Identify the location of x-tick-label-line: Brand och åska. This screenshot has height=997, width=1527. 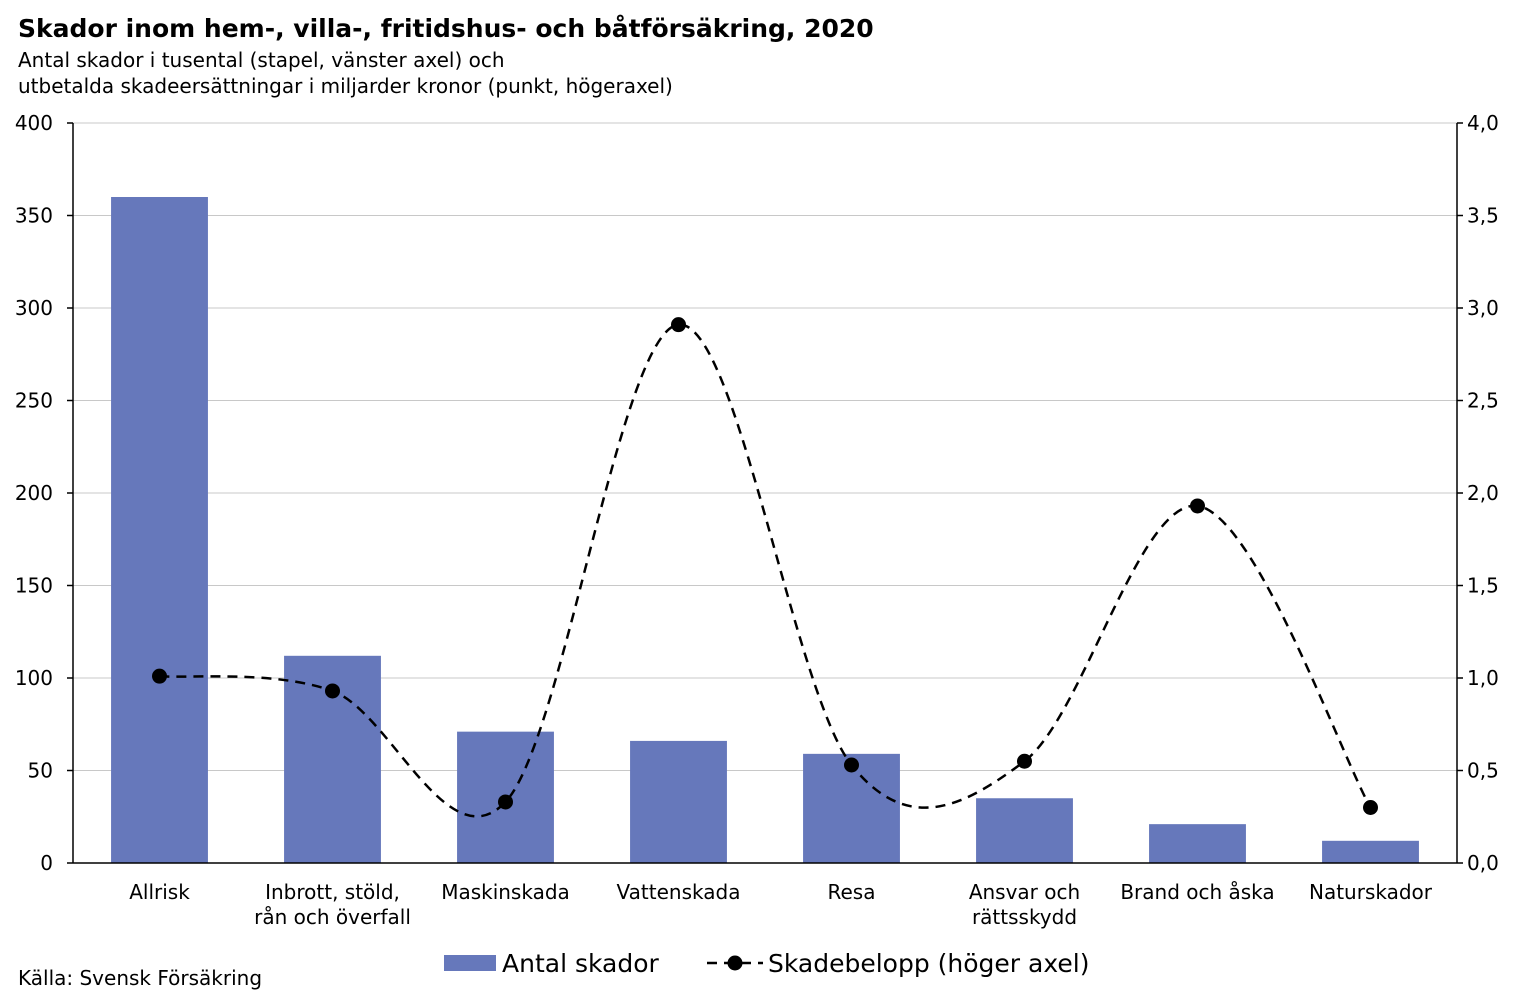
(1197, 892).